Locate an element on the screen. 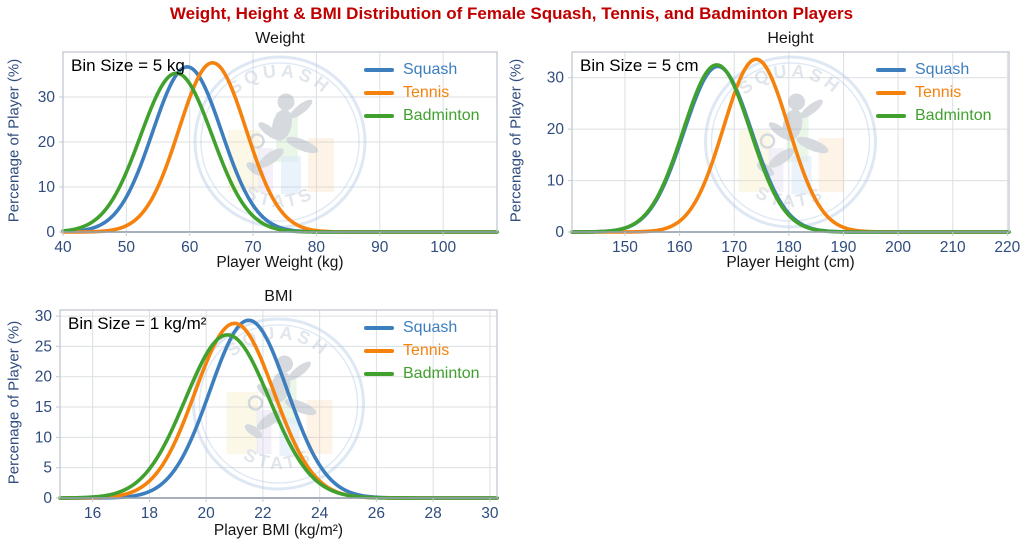 The width and height of the screenshot is (1023, 550). x-tick-label: 40 is located at coordinates (63, 247).